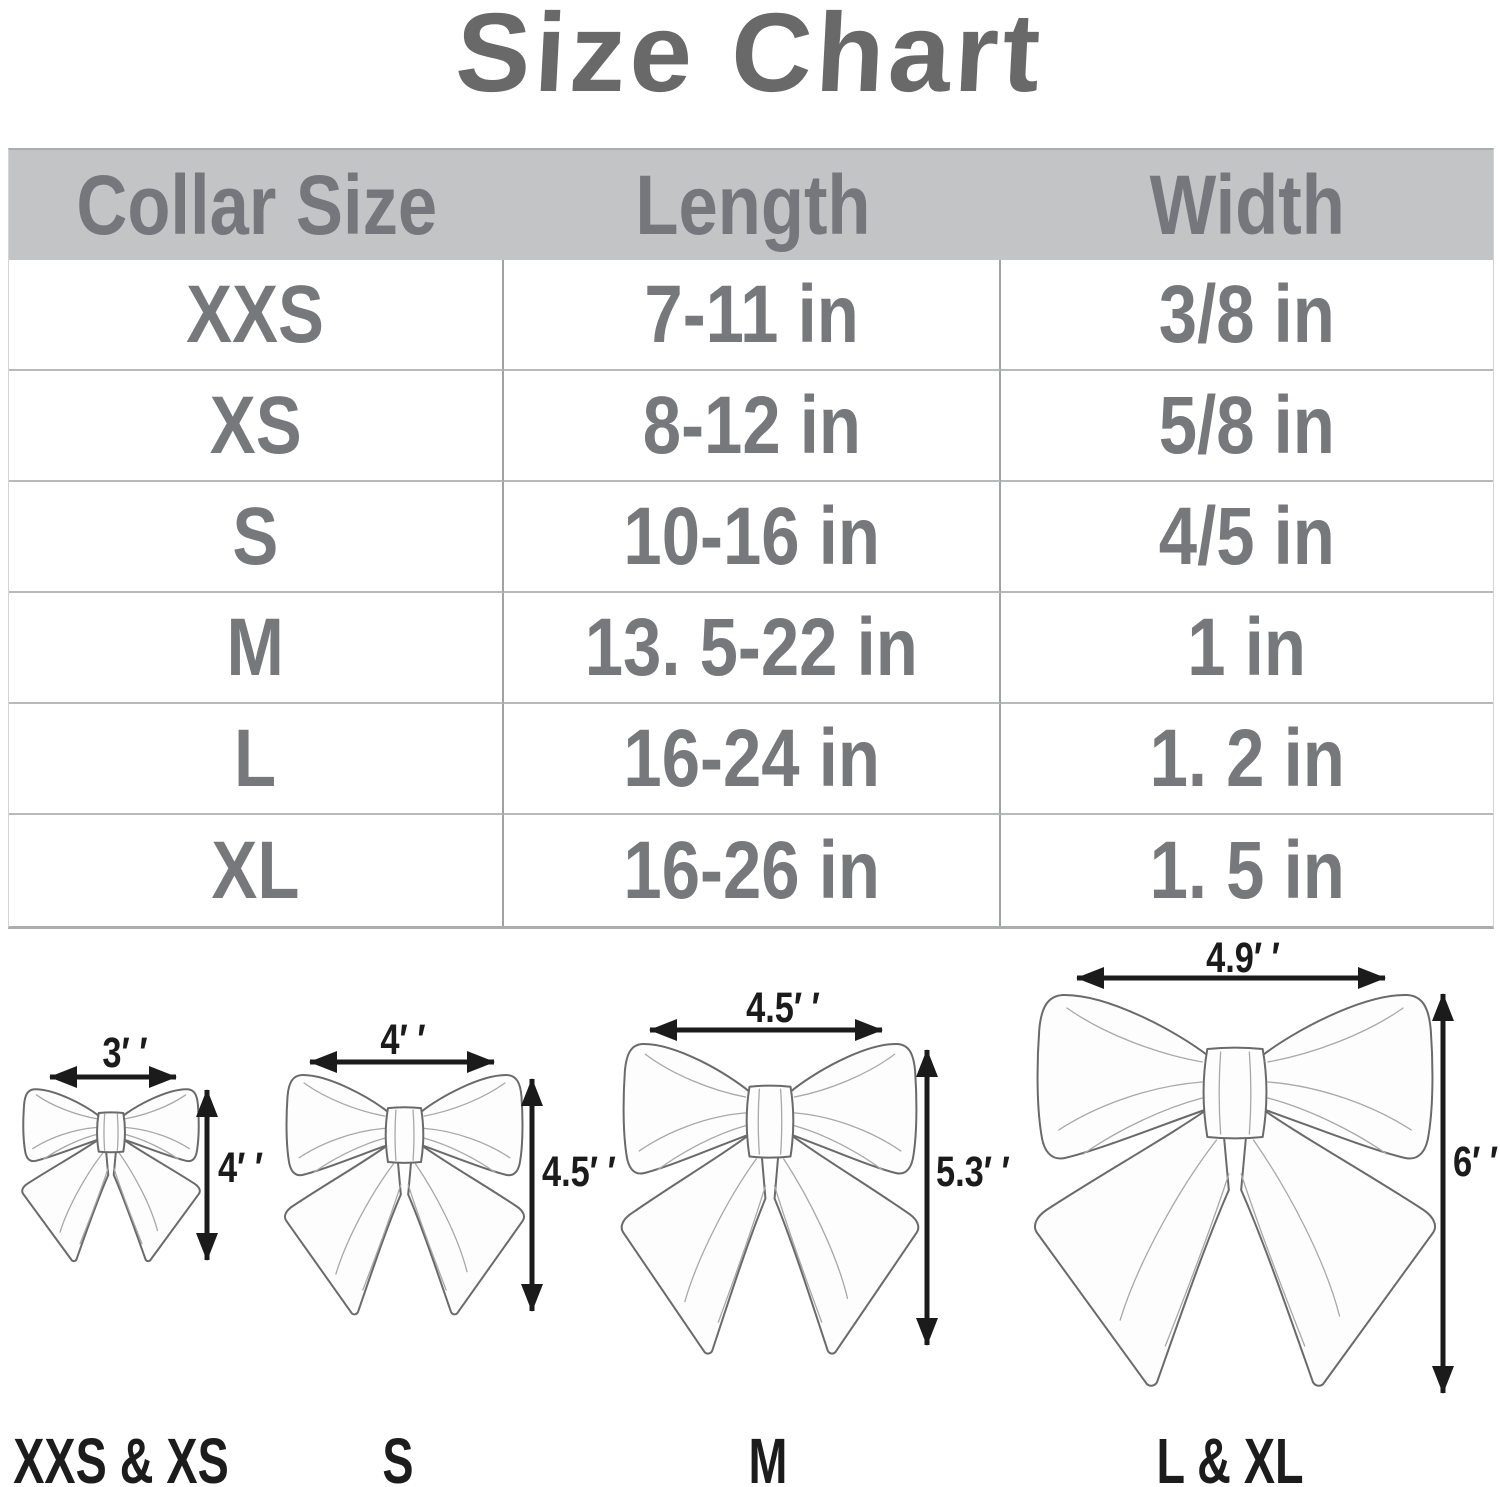 The width and height of the screenshot is (1500, 1487). I want to click on page-title: Size Chart, so click(750, 57).